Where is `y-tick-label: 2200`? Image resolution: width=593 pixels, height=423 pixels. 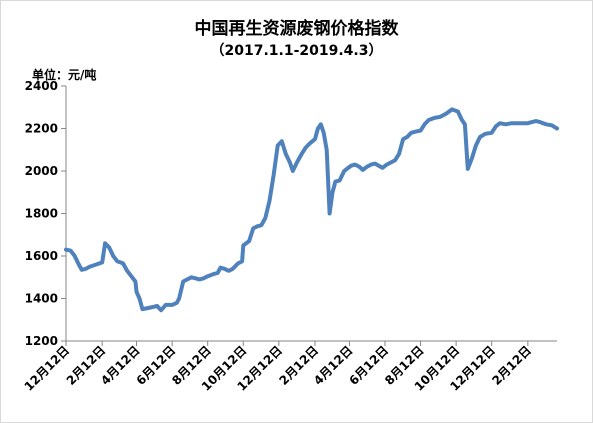 y-tick-label: 2200 is located at coordinates (41, 129).